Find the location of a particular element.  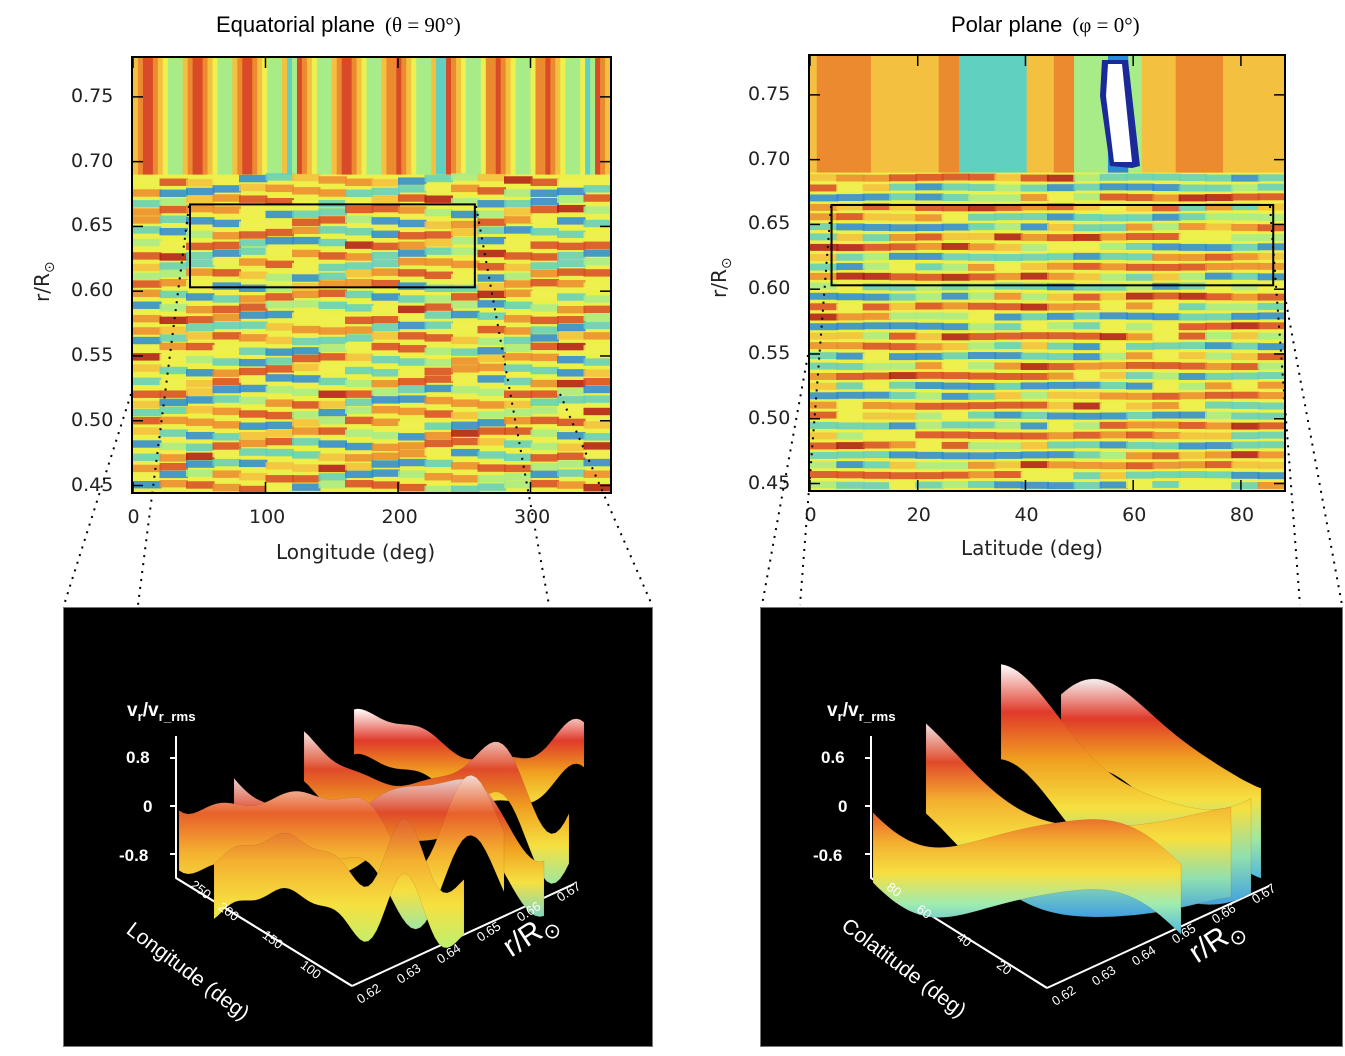

equatorial-ylabel: r/R⊙ is located at coordinates (44, 281).